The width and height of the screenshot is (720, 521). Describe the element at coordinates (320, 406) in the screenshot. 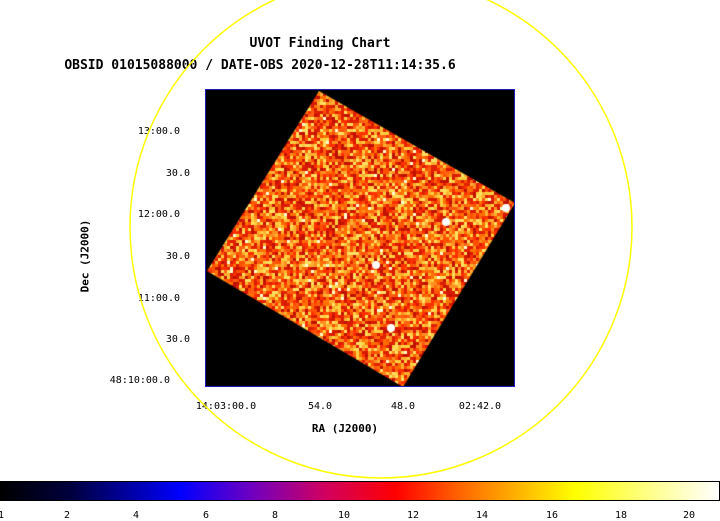

I see `ra-tick-label: 54.0` at that location.